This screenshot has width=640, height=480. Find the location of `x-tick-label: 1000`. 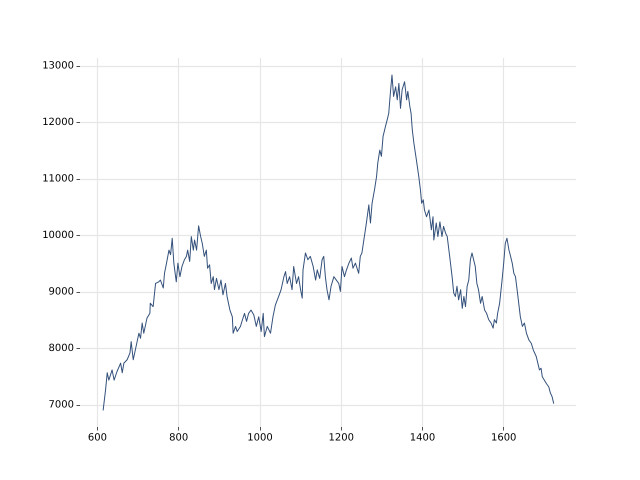

x-tick-label: 1000 is located at coordinates (260, 438).